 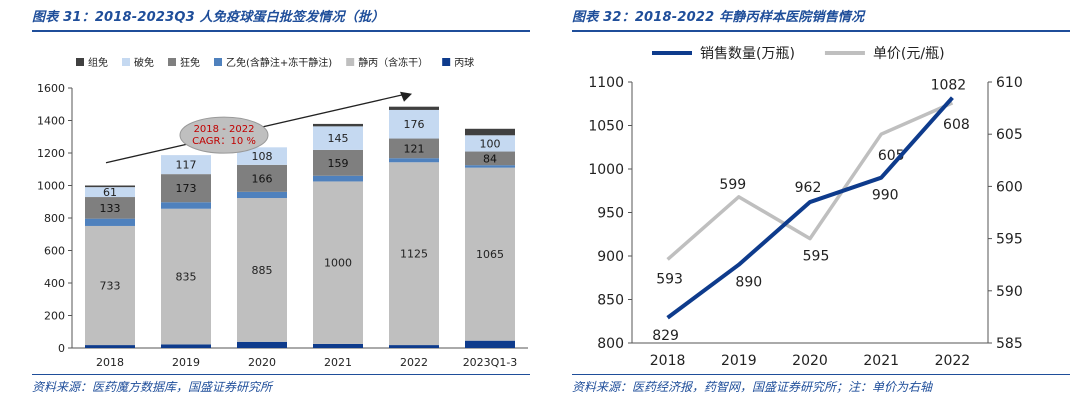 What do you see at coordinates (748, 283) in the screenshot?
I see `sales-data-label: 890` at bounding box center [748, 283].